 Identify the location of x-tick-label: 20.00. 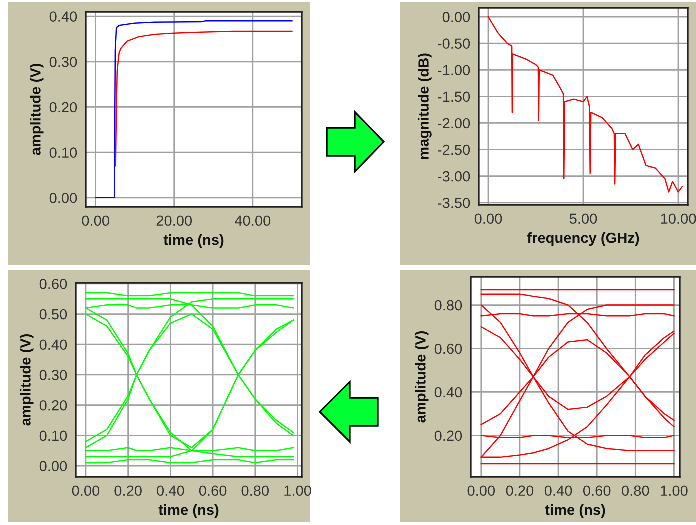
(174, 221).